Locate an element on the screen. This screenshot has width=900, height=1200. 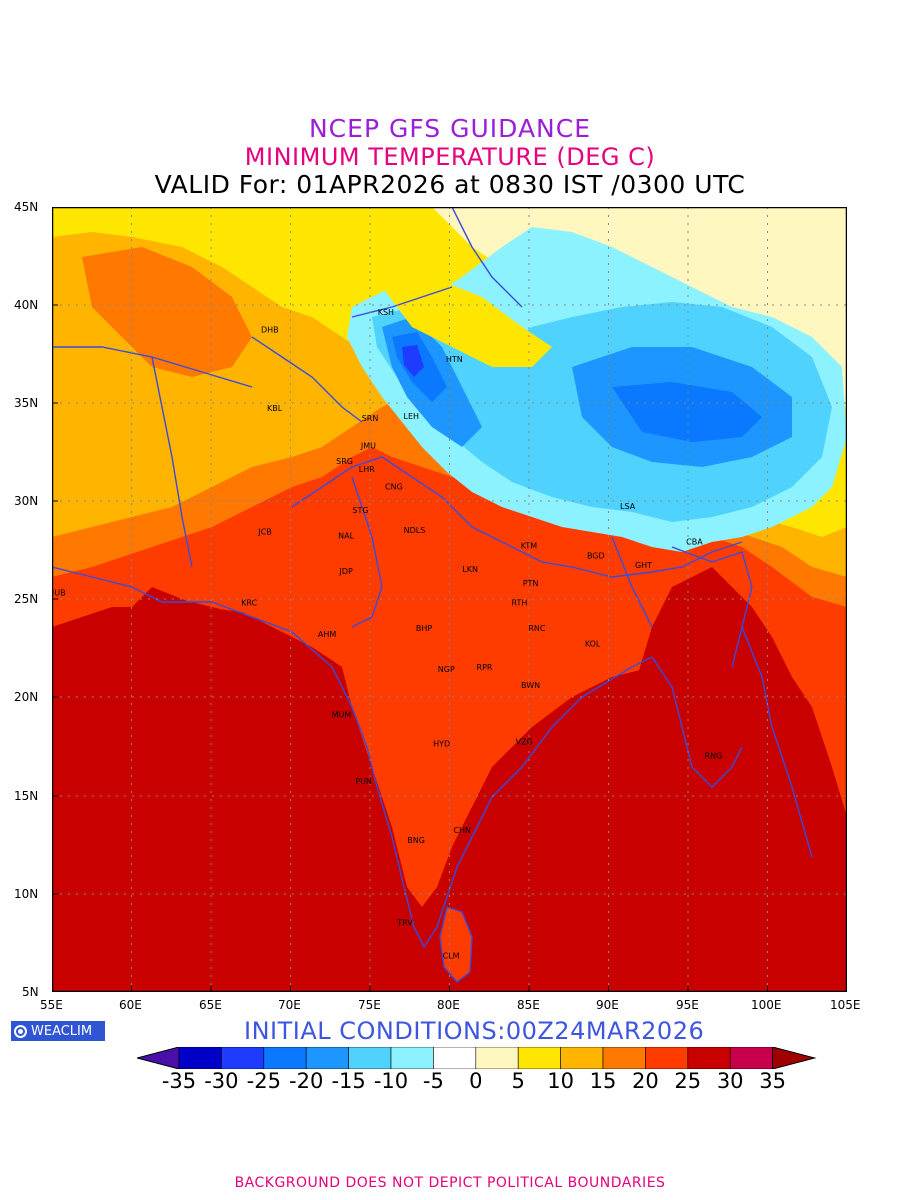
city-label-ngp: NGP is located at coordinates (446, 669).